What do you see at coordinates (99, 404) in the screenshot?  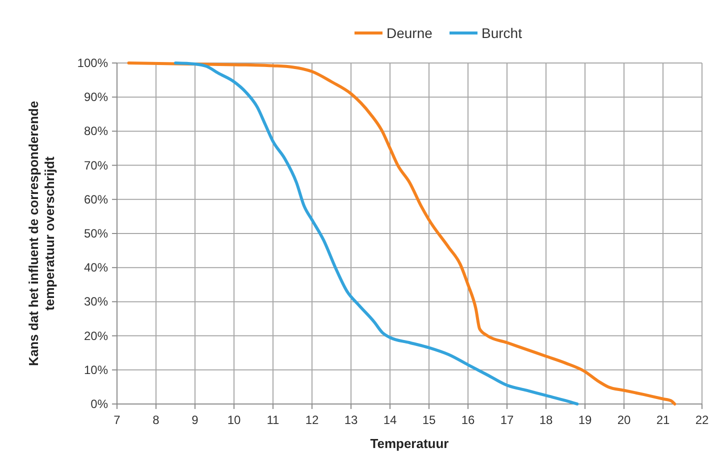 I see `y-tick-label: 0%` at bounding box center [99, 404].